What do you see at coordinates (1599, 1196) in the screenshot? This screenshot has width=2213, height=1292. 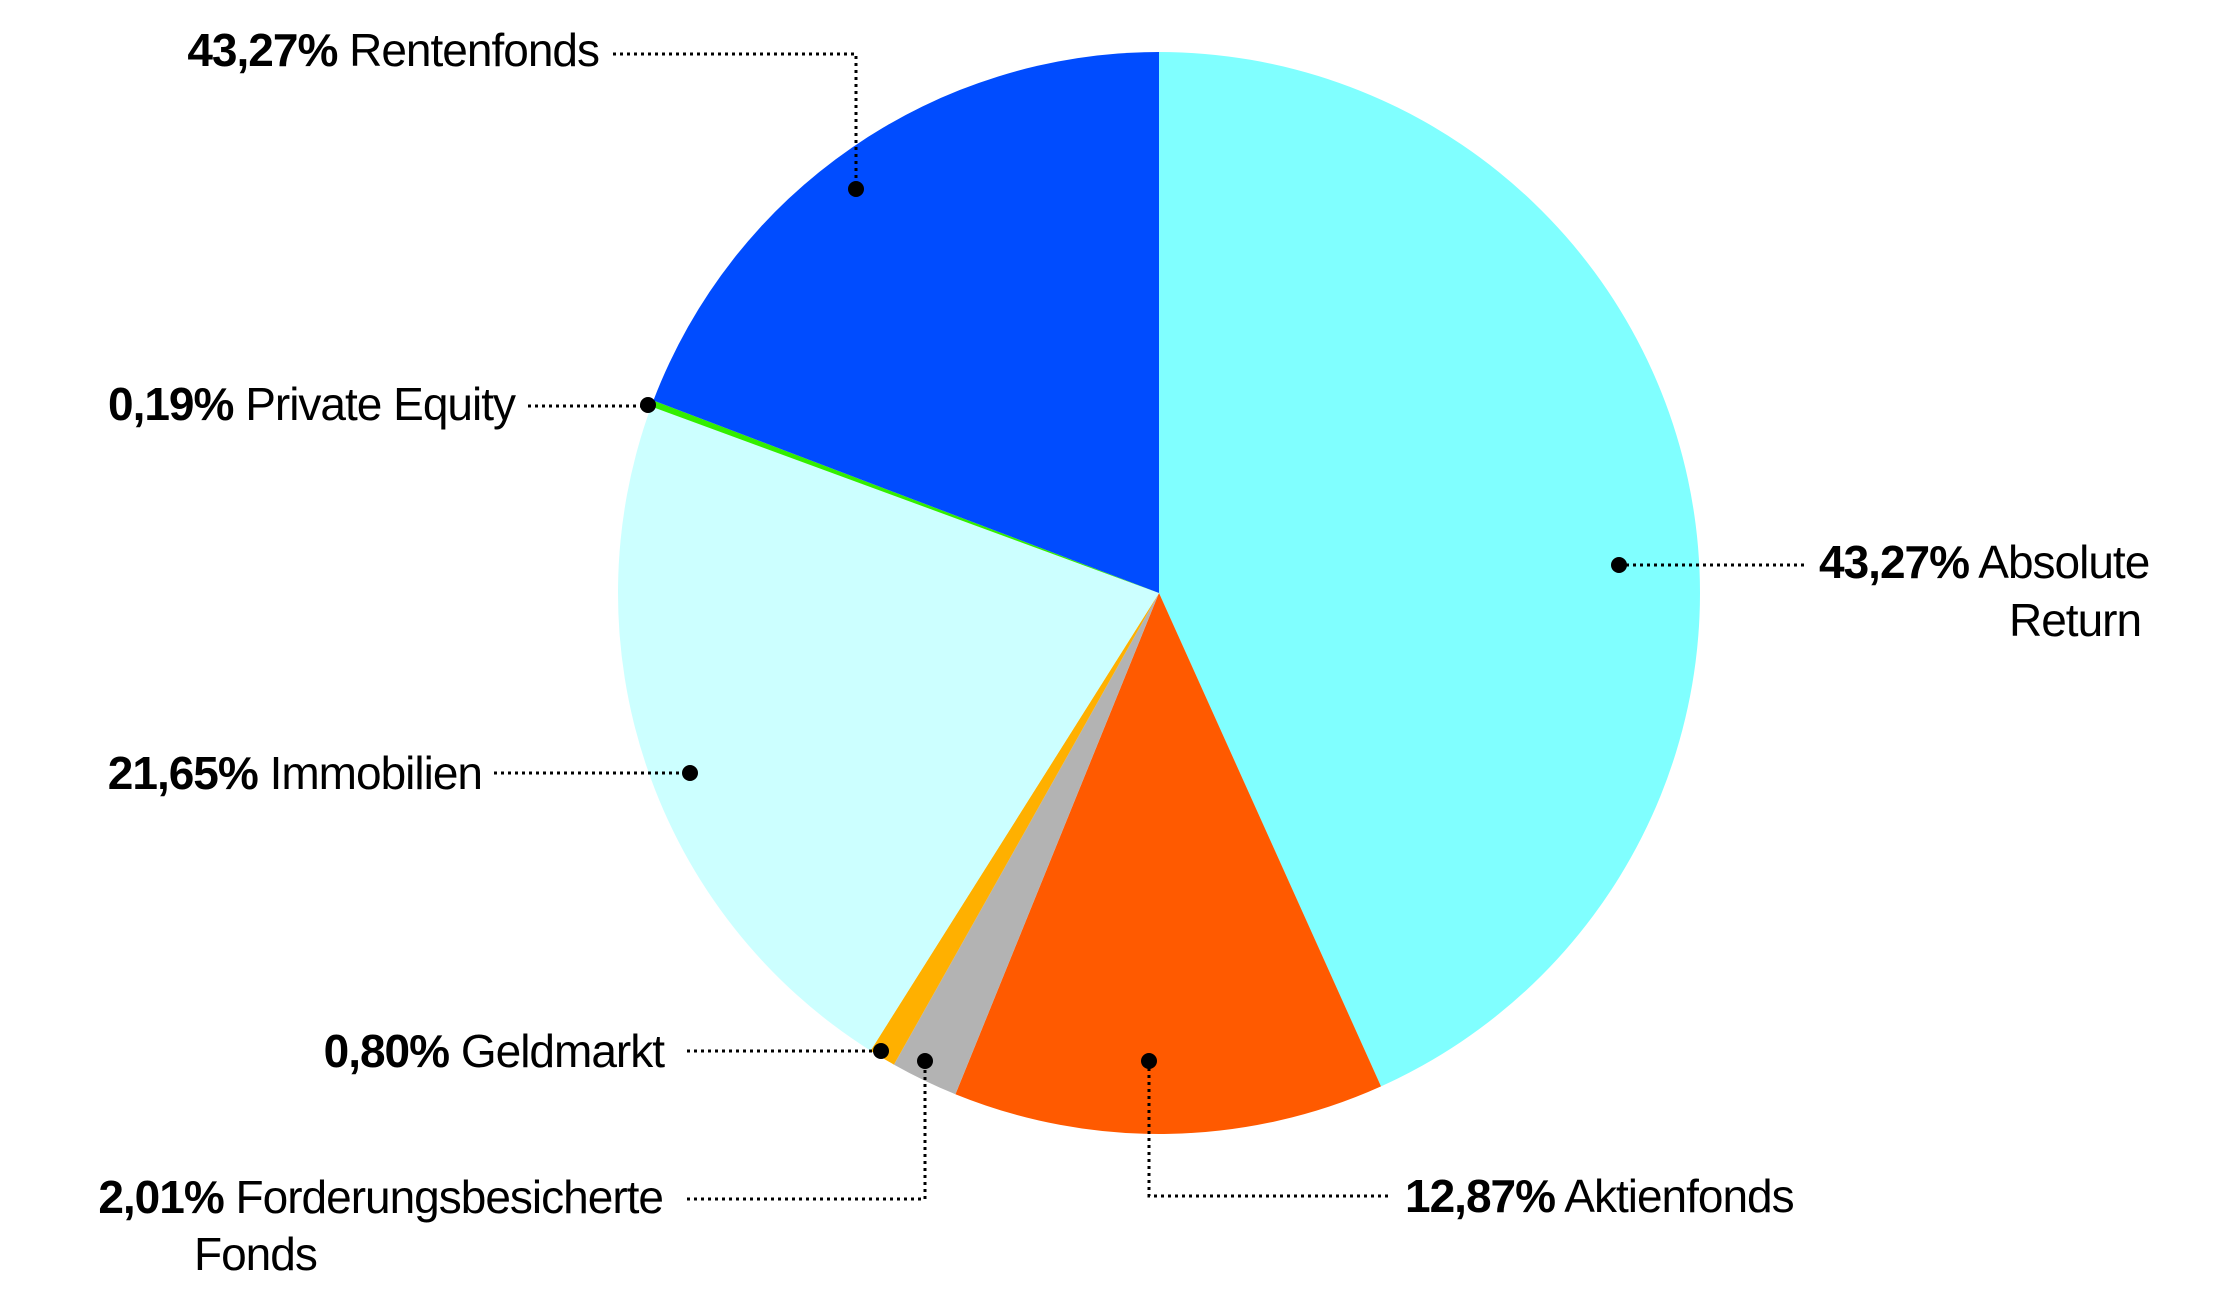 I see `svg-text: 12,87% Aktienfonds` at bounding box center [1599, 1196].